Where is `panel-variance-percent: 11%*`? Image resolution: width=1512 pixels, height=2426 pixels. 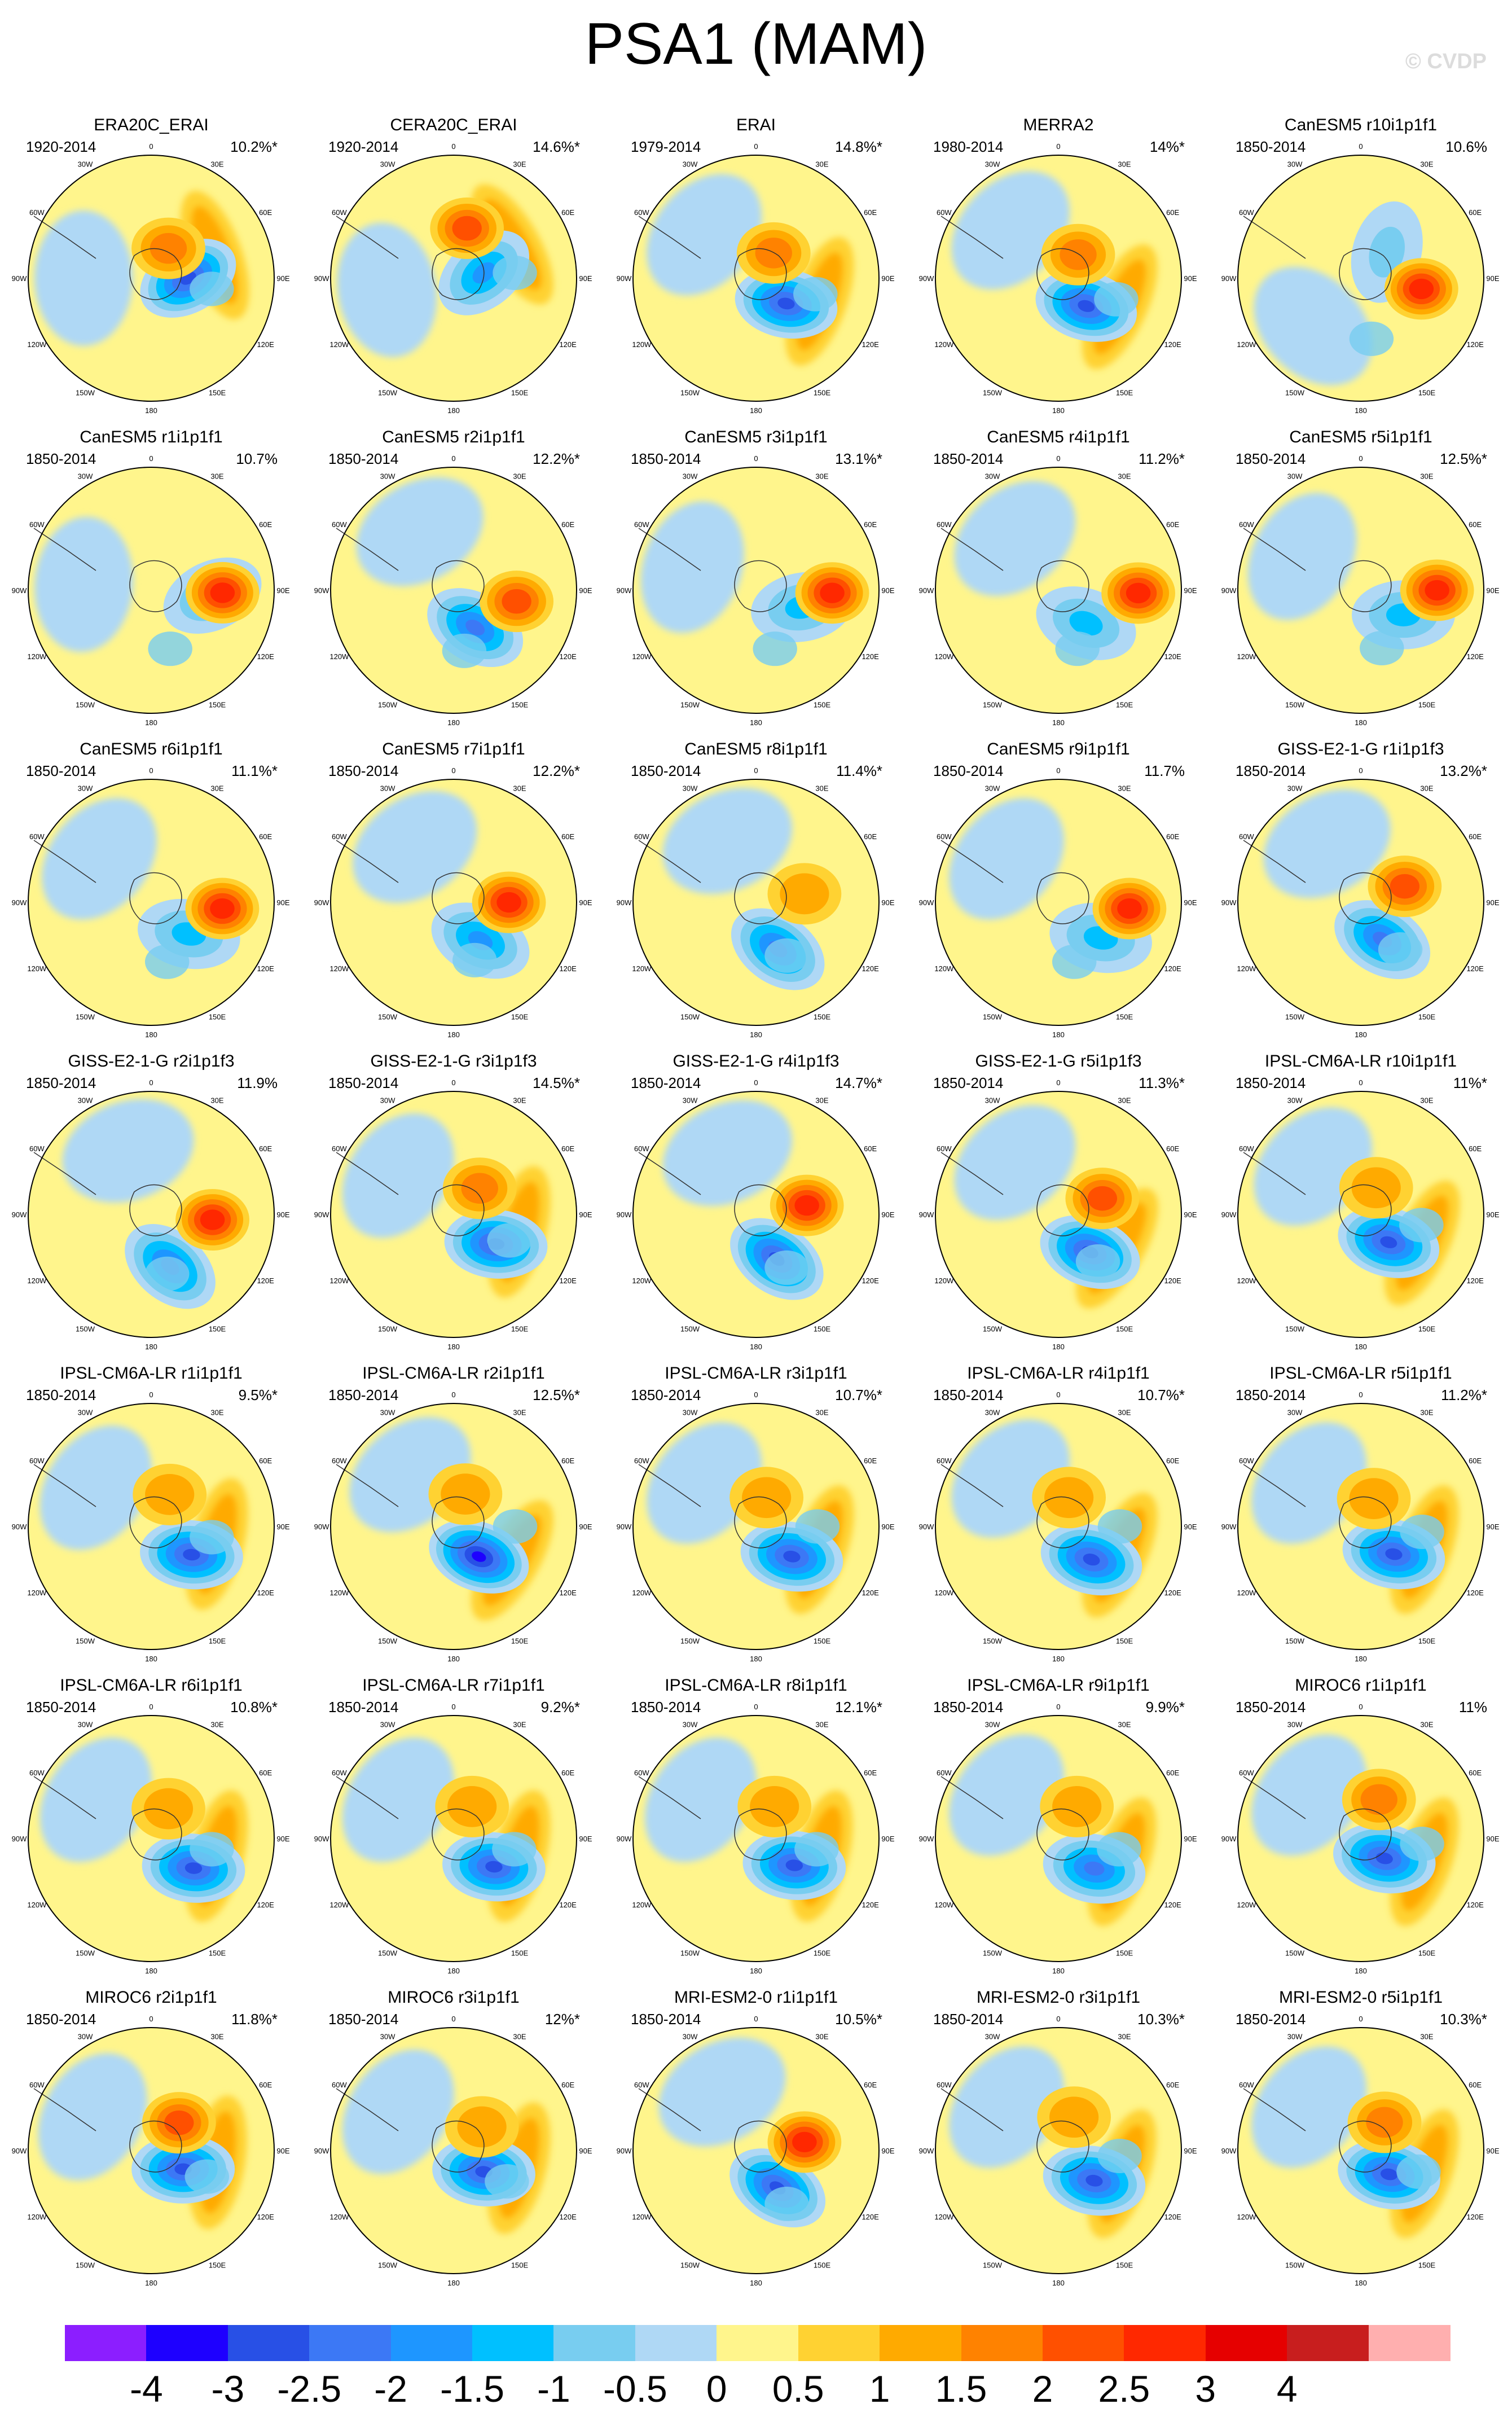
panel-variance-percent: 11%* is located at coordinates (1470, 1082).